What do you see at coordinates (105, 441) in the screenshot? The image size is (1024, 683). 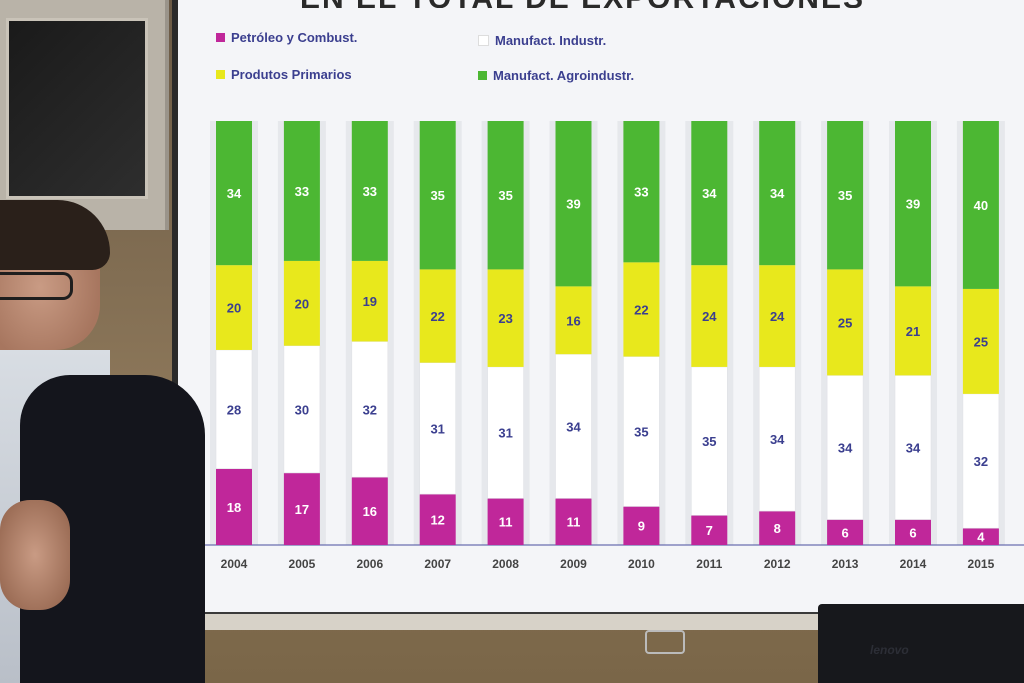 I see `presenter` at bounding box center [105, 441].